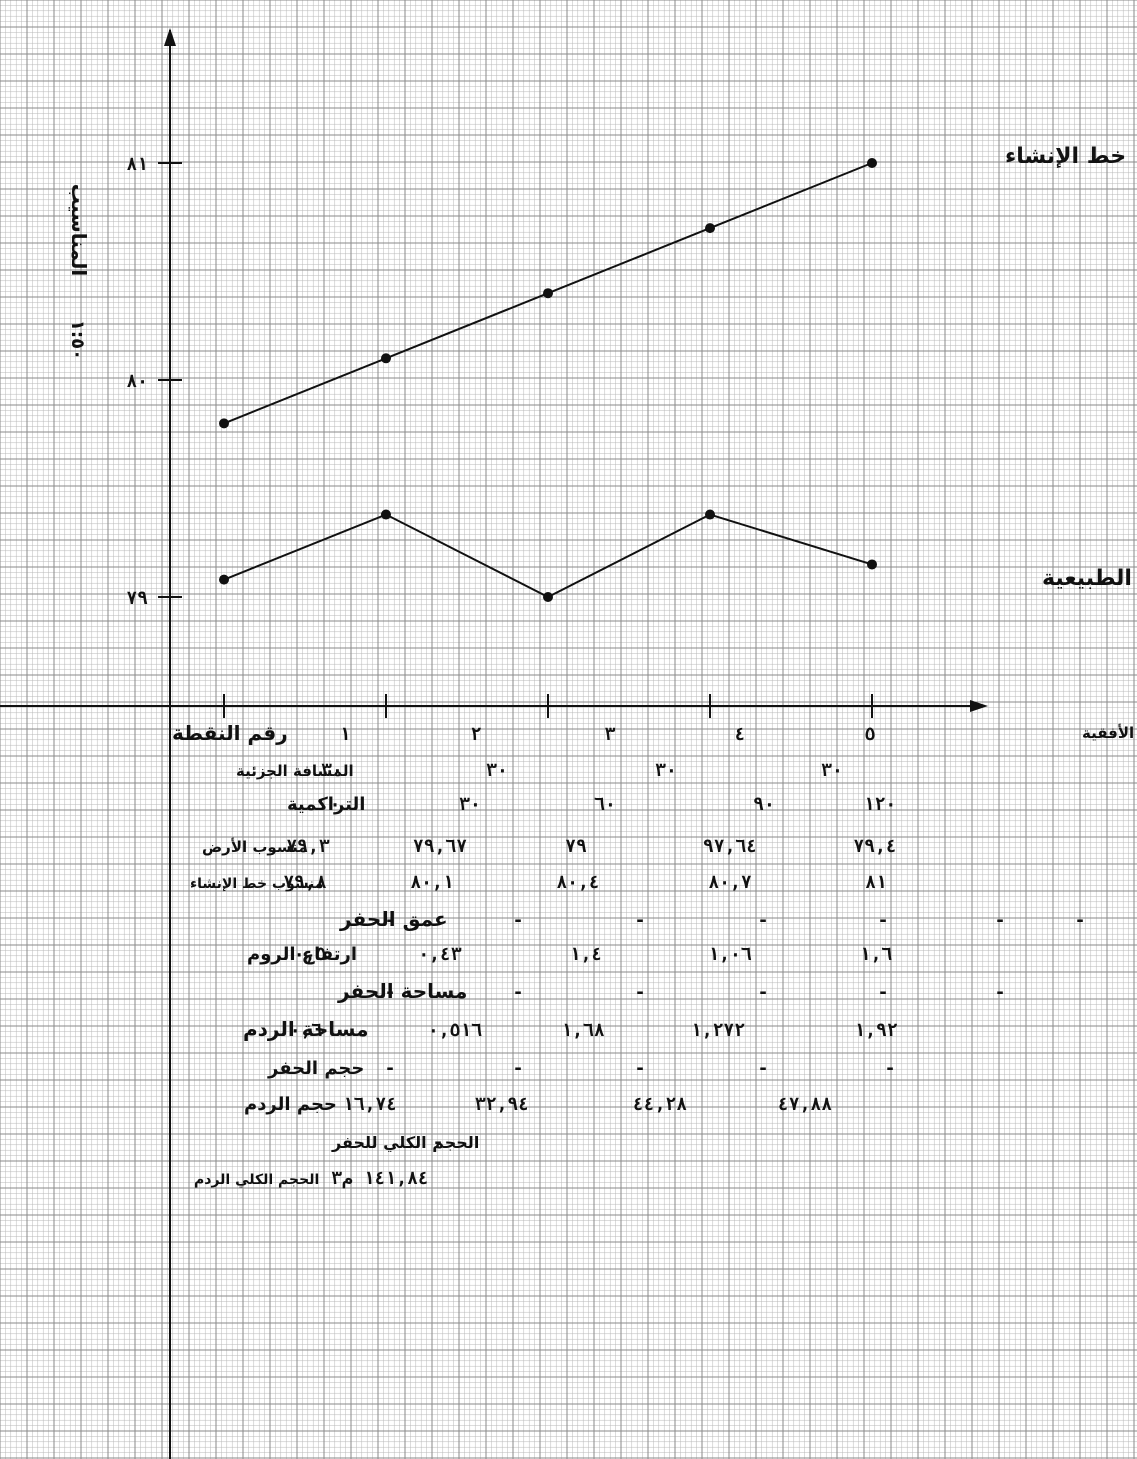 The width and height of the screenshot is (1137, 1459). What do you see at coordinates (77, 340) in the screenshot?
I see `y-axis-scale: ١:٥٠` at bounding box center [77, 340].